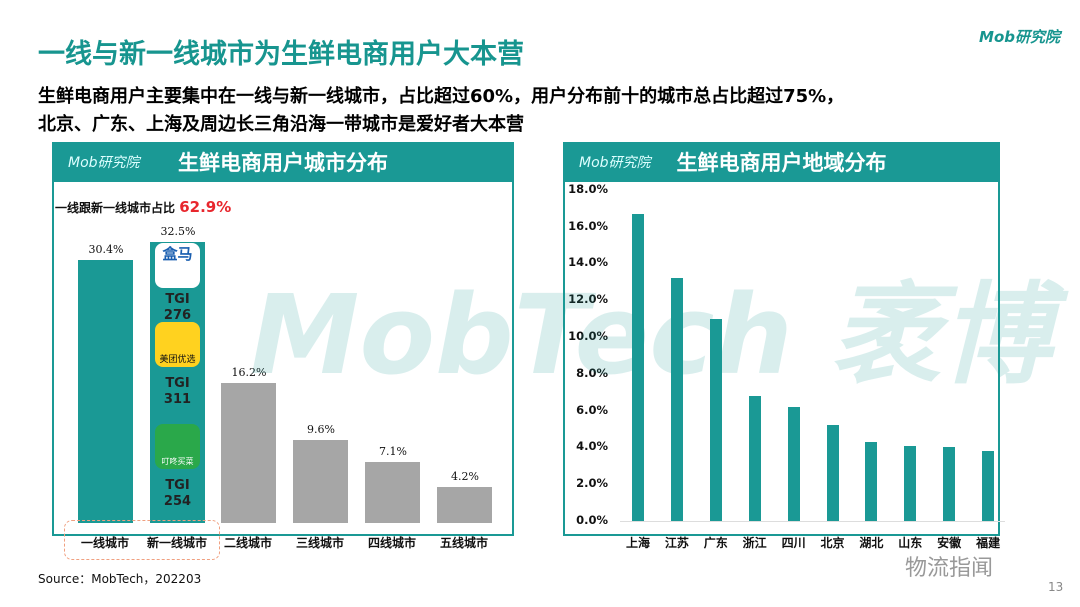 This screenshot has height=607, width=1080. I want to click on data-label: 9.6%, so click(321, 430).